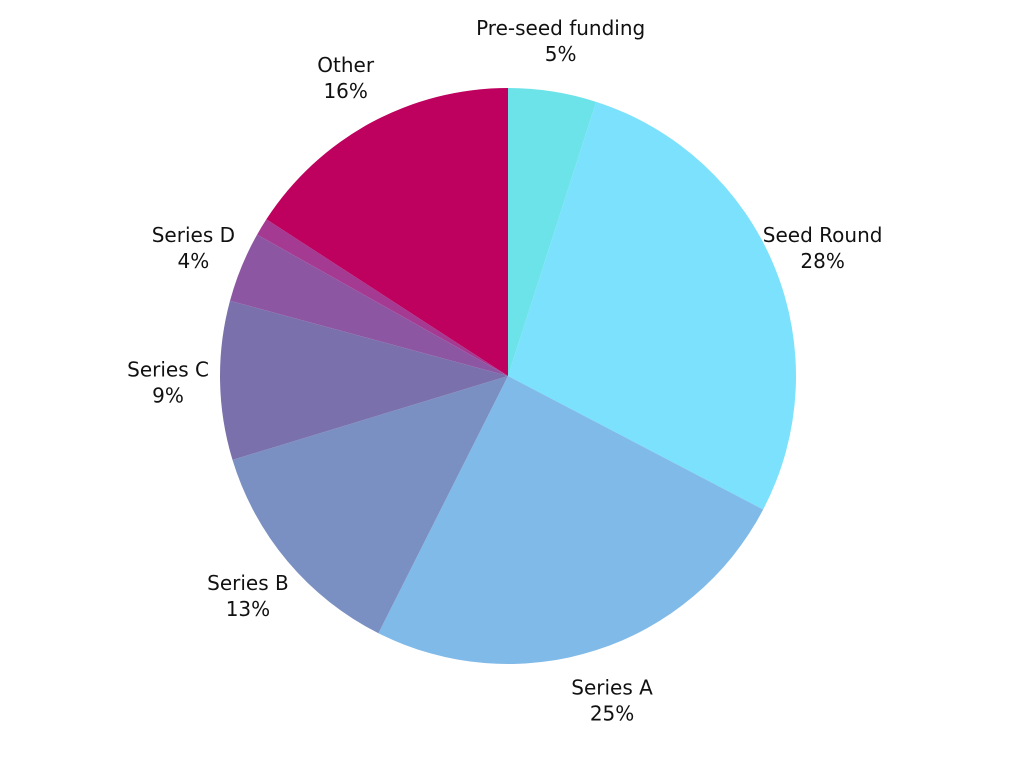  Describe the element at coordinates (370, 505) in the screenshot. I see `pie-slice-series-b` at that location.